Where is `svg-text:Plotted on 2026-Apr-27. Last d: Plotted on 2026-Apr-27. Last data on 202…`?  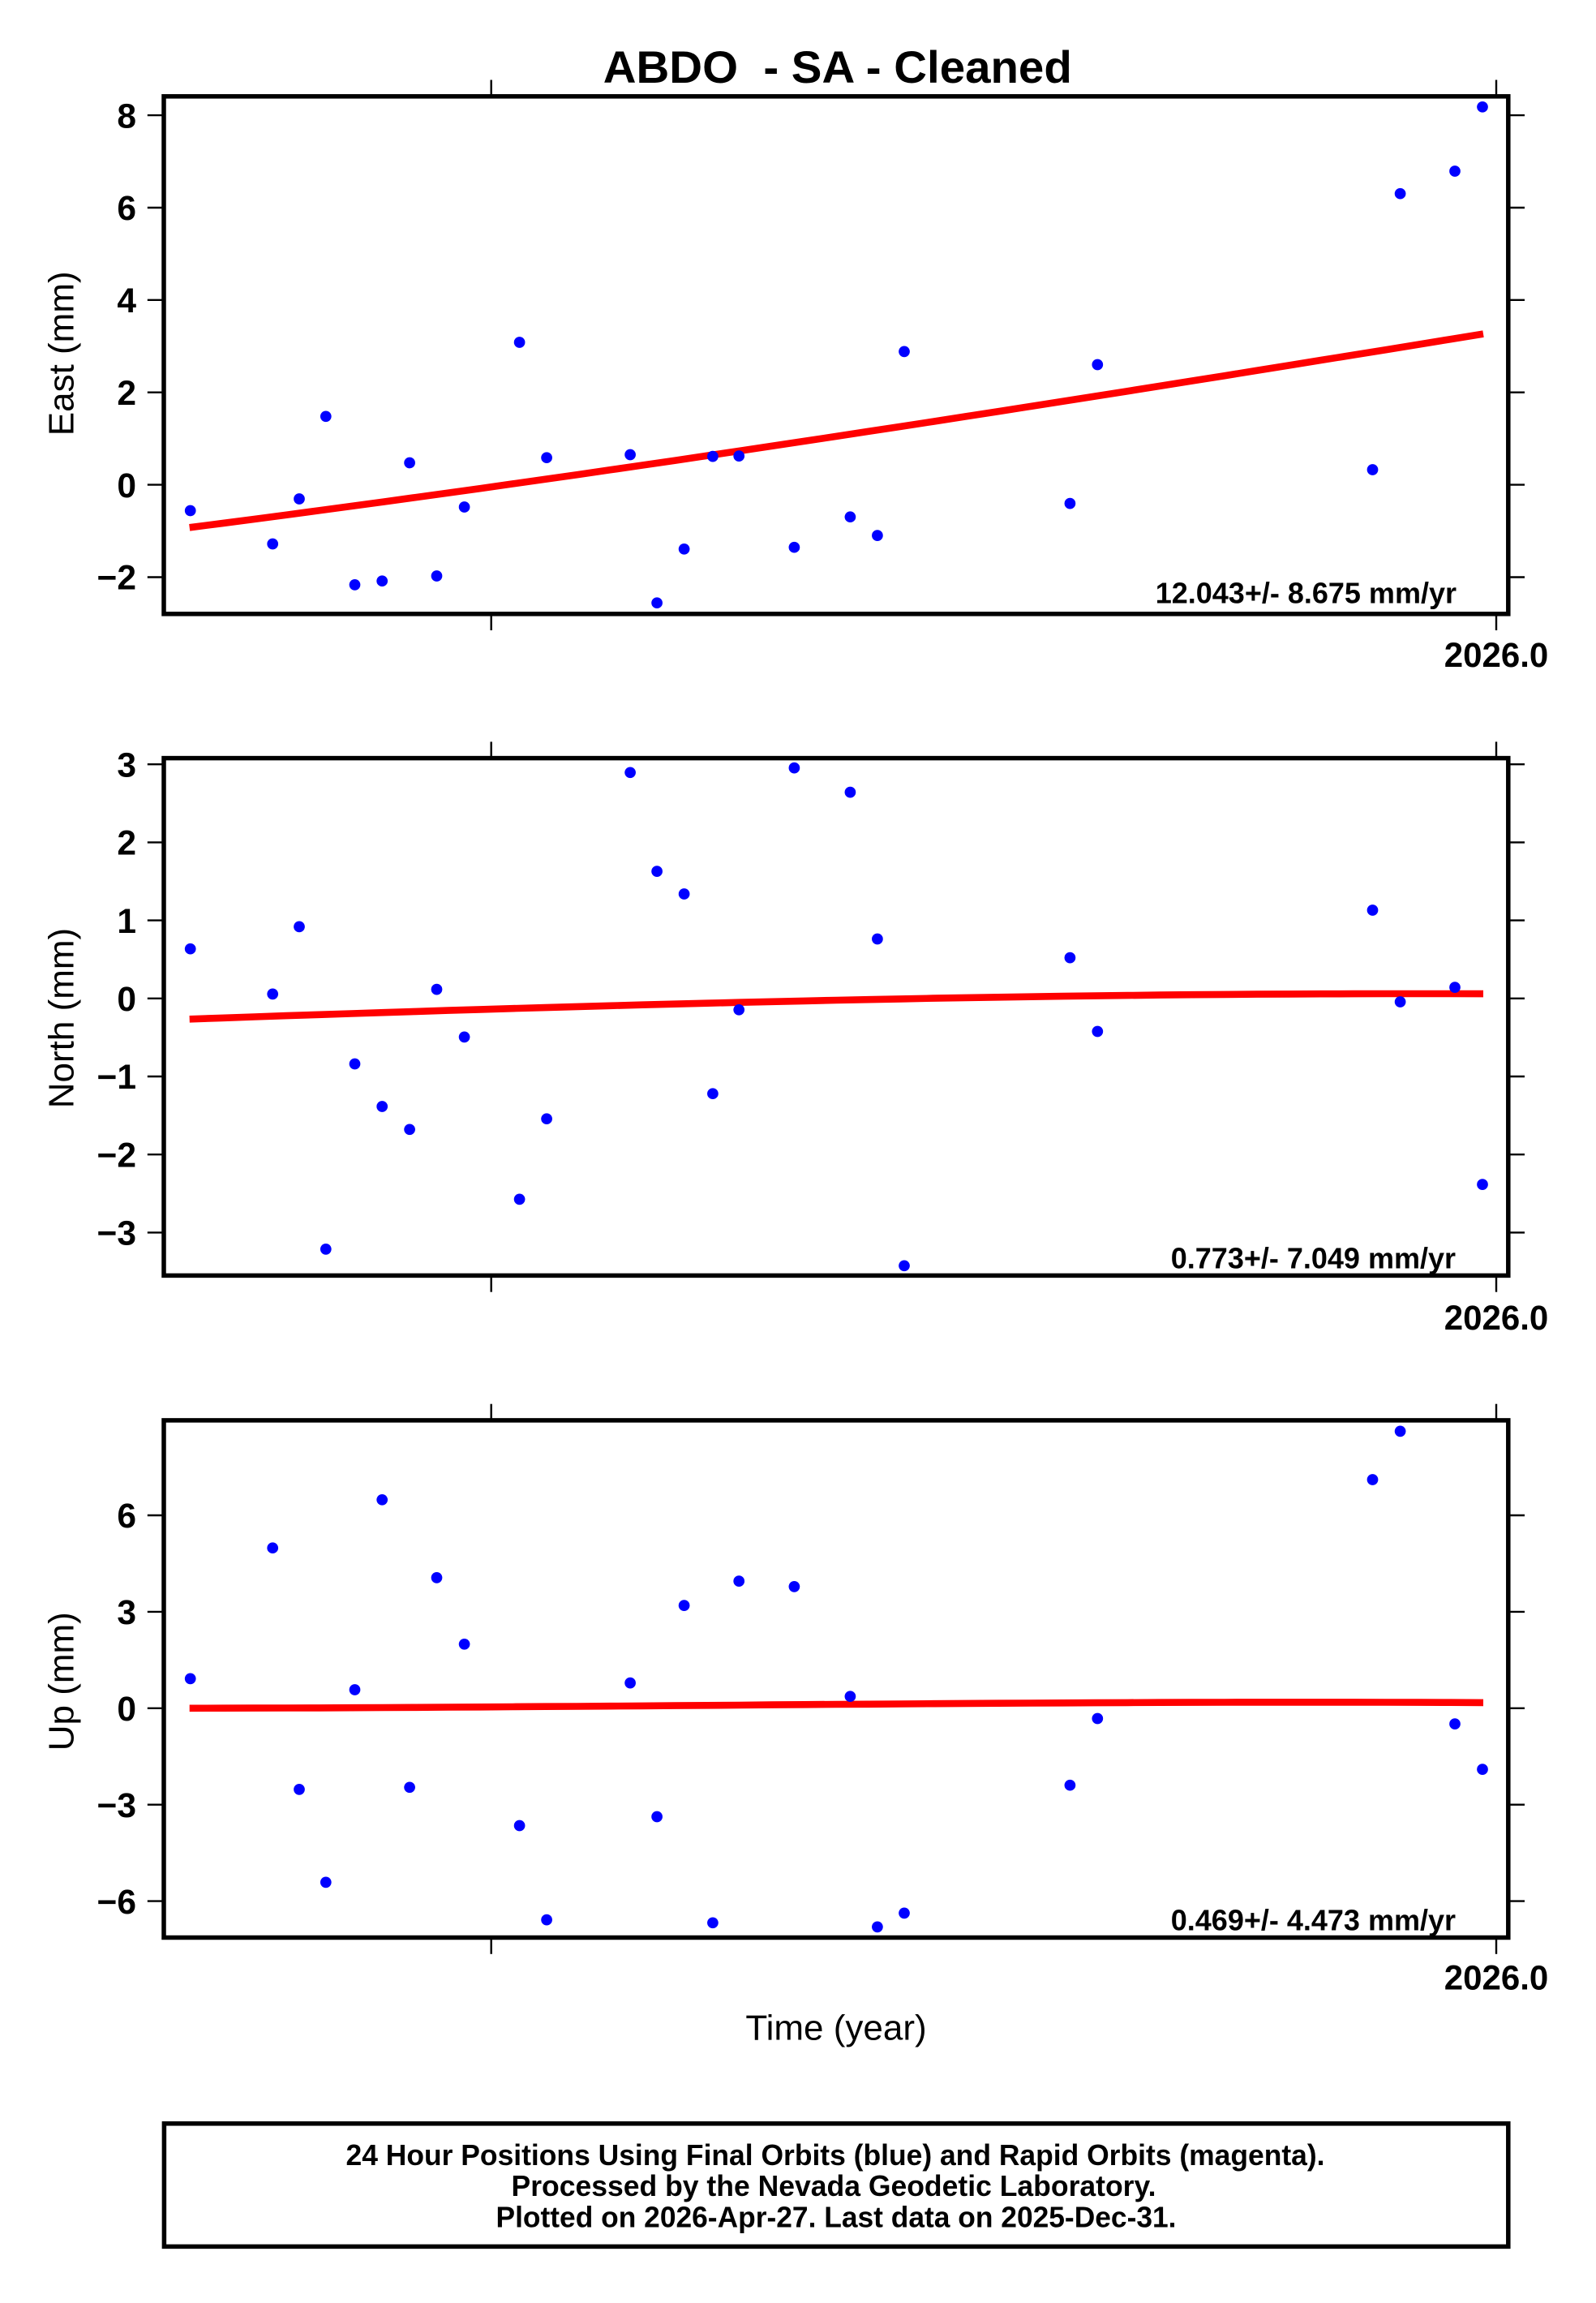
svg-text:Plotted on 2026-Apr-27. Last d: Plotted on 2026-Apr-27. Last data on 202… is located at coordinates (836, 2217).